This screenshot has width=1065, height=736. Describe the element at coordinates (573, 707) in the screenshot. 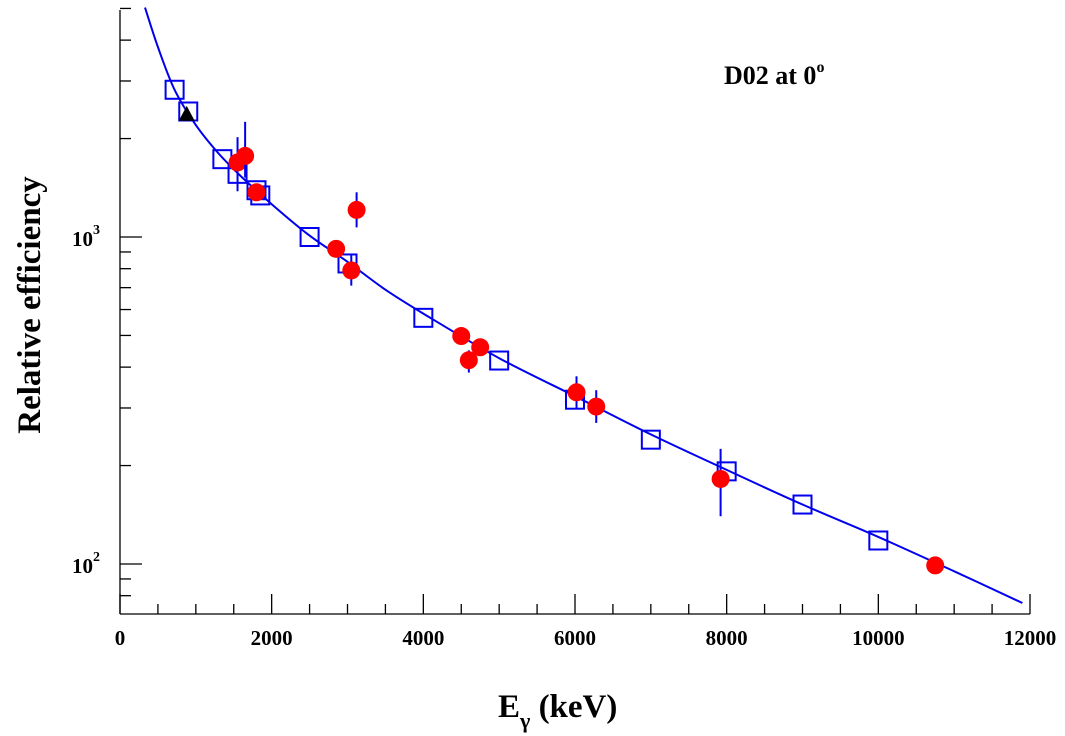

I see `x-axis-title-suffix: (keV)` at that location.